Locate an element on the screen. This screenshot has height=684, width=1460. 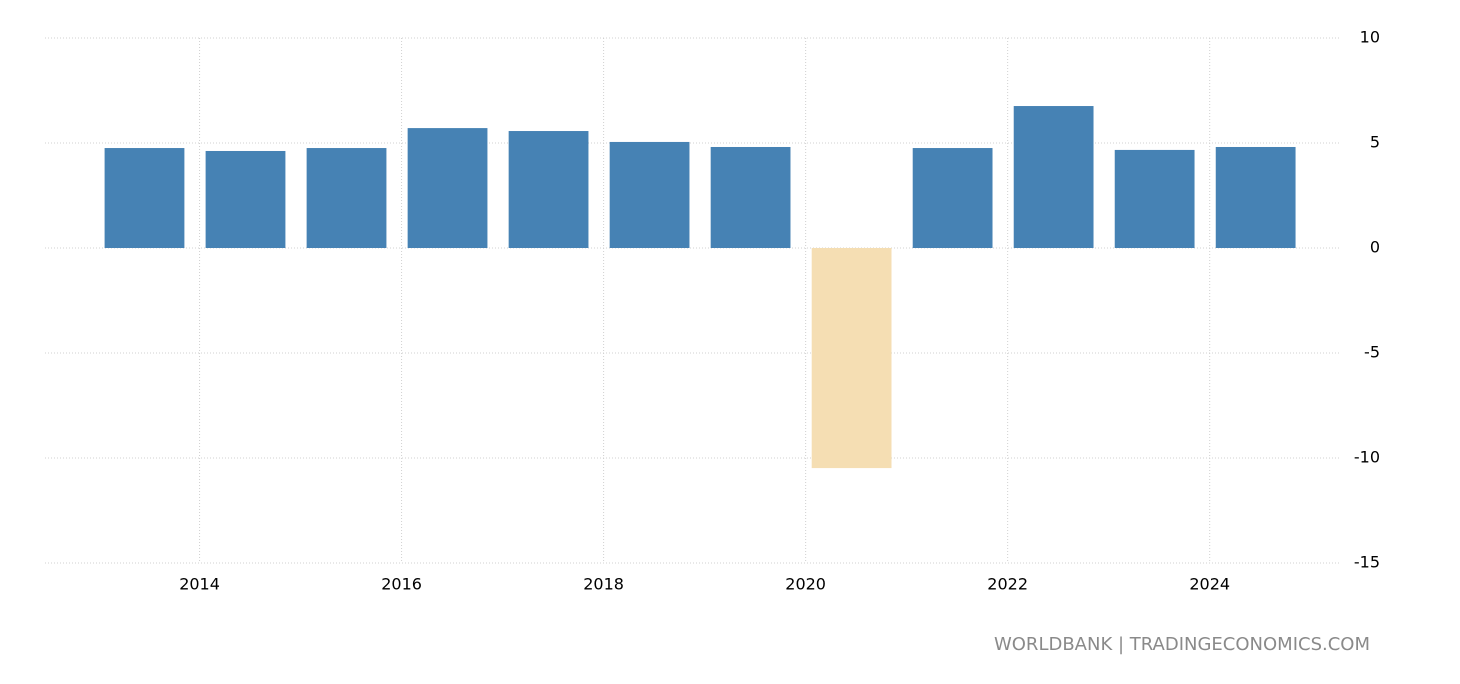
x-tick-label: 2020 is located at coordinates (805, 584).